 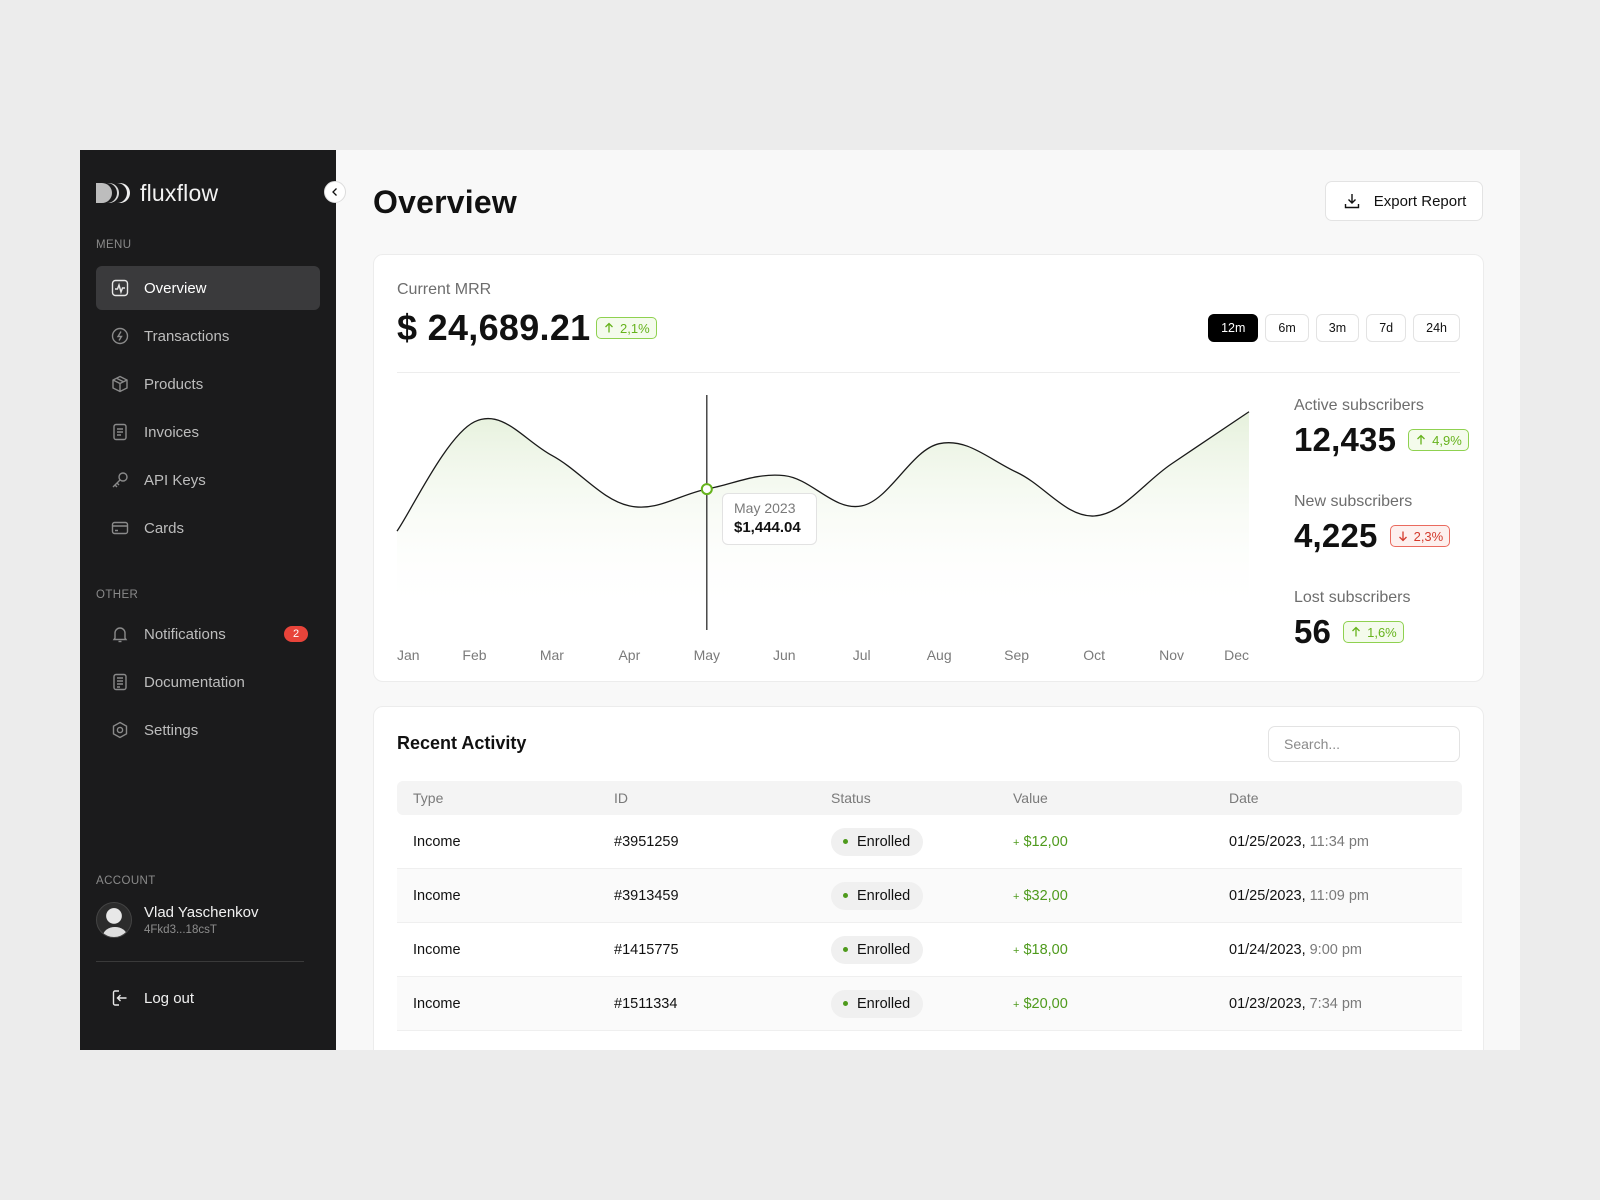 What do you see at coordinates (1402, 536) in the screenshot?
I see `arrow-down-icon` at bounding box center [1402, 536].